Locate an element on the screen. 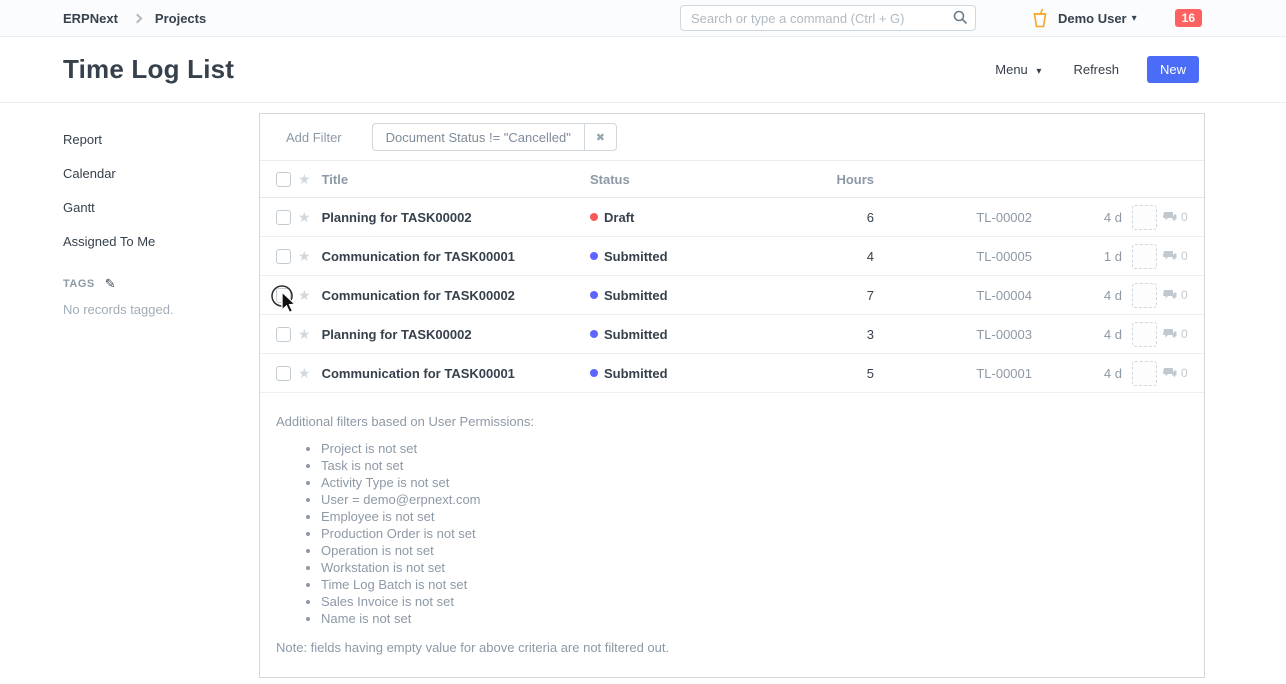  refresh-button: Refresh is located at coordinates (1096, 69).